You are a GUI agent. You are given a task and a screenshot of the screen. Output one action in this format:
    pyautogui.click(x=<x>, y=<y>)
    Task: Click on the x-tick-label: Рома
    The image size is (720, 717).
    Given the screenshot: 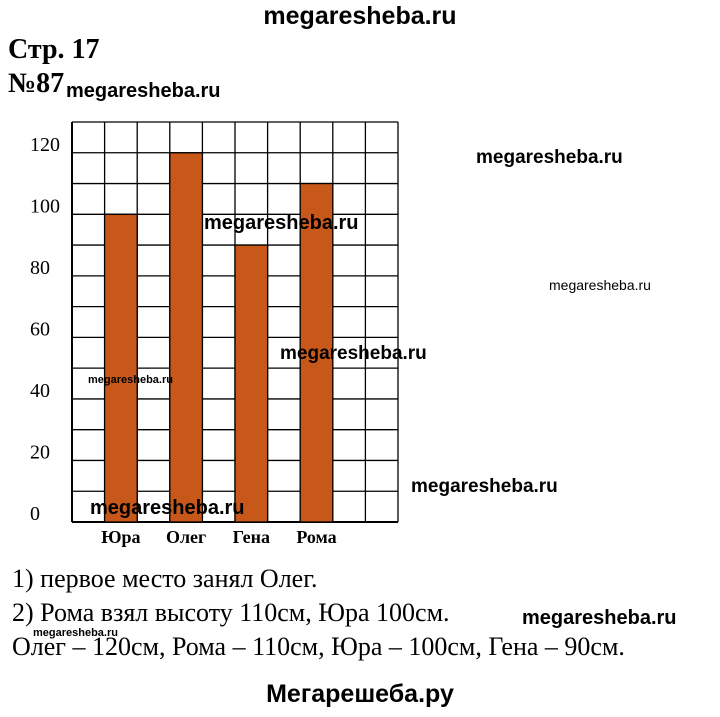 What is the action you would take?
    pyautogui.click(x=316, y=537)
    